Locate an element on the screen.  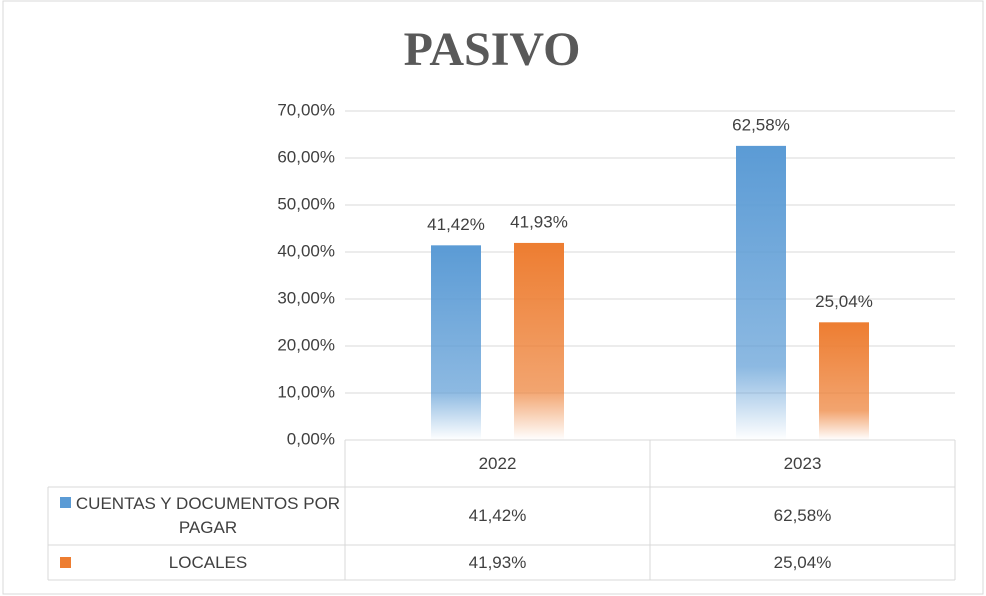
category-label: 2022 is located at coordinates (497, 463).